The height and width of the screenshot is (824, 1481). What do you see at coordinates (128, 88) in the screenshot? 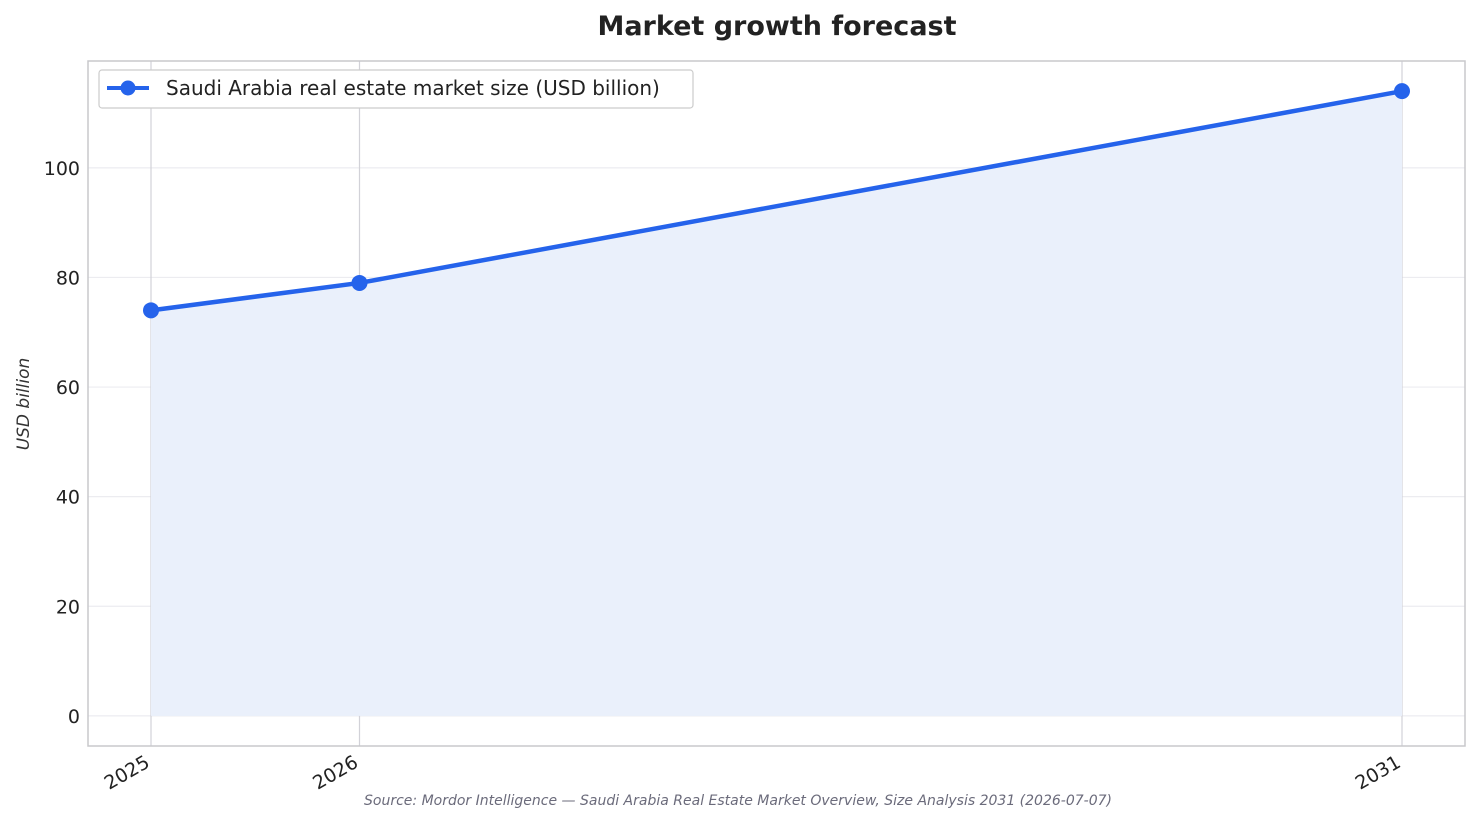
I see `legend-marker-swatch` at bounding box center [128, 88].